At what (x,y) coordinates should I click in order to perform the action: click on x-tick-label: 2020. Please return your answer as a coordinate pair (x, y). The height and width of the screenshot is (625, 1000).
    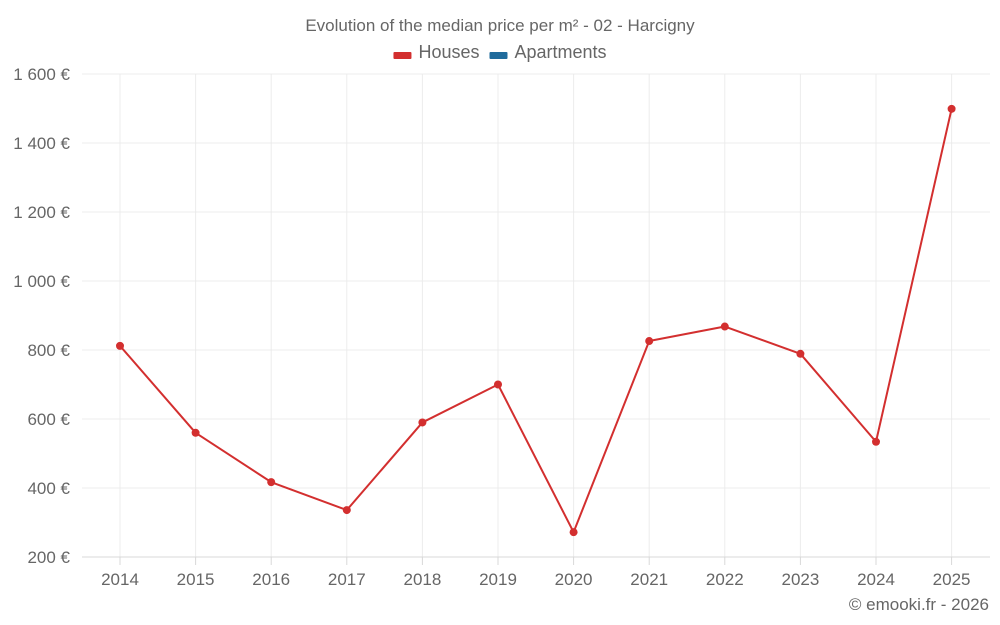
    Looking at the image, I should click on (574, 579).